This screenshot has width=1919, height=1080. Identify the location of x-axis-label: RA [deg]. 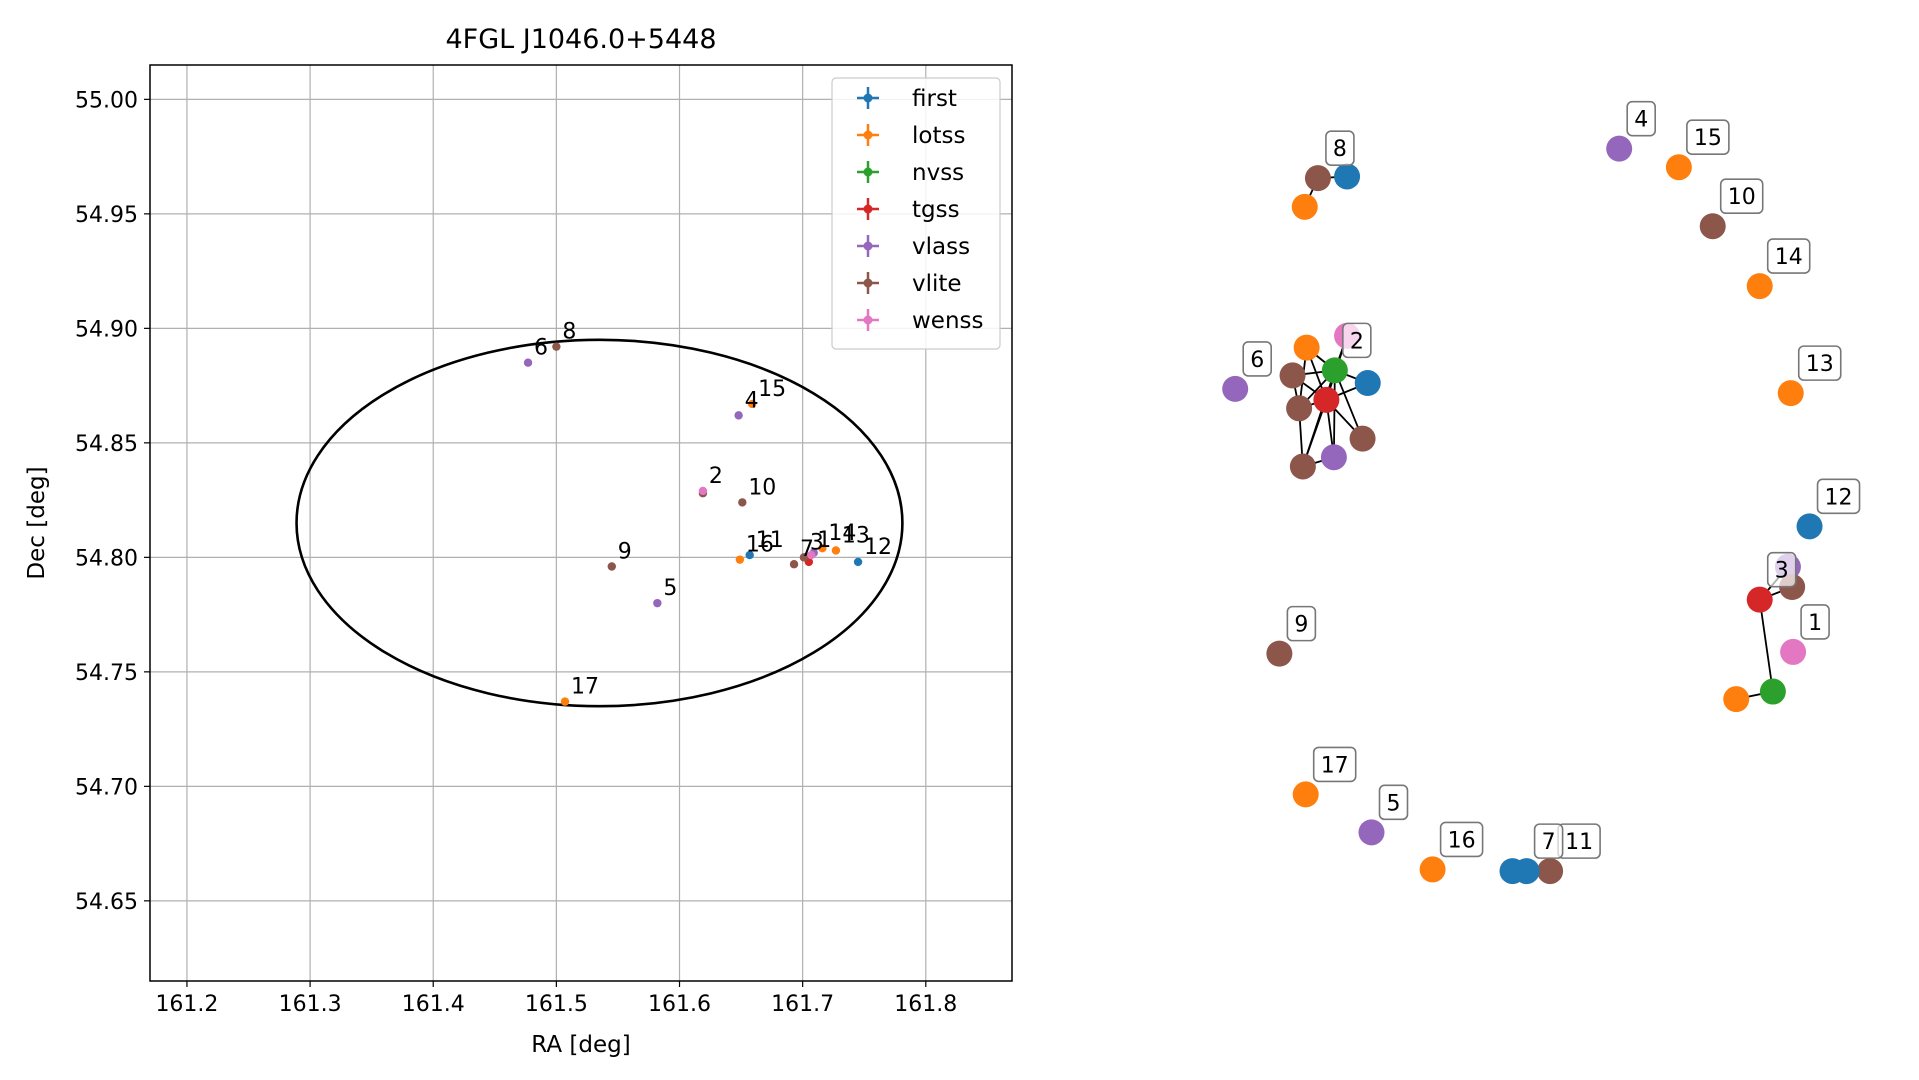
(580, 1045).